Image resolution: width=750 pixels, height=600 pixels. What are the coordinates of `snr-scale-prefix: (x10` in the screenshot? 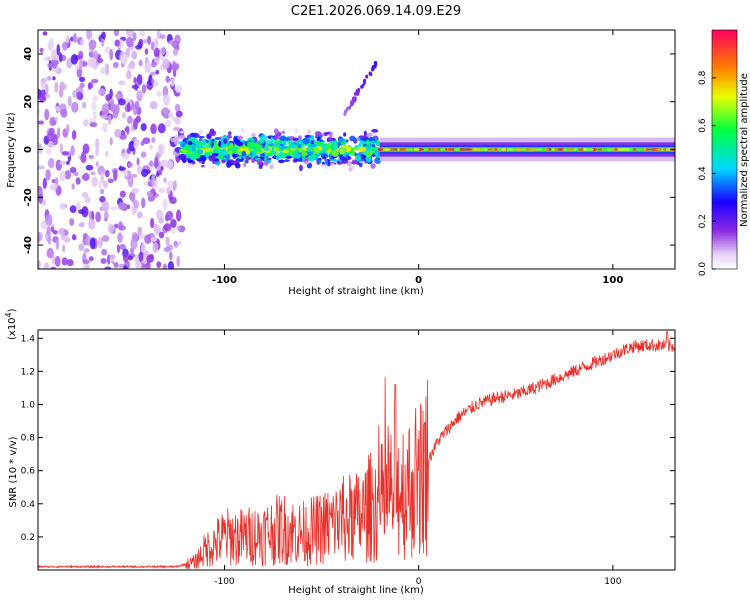 It's located at (12, 328).